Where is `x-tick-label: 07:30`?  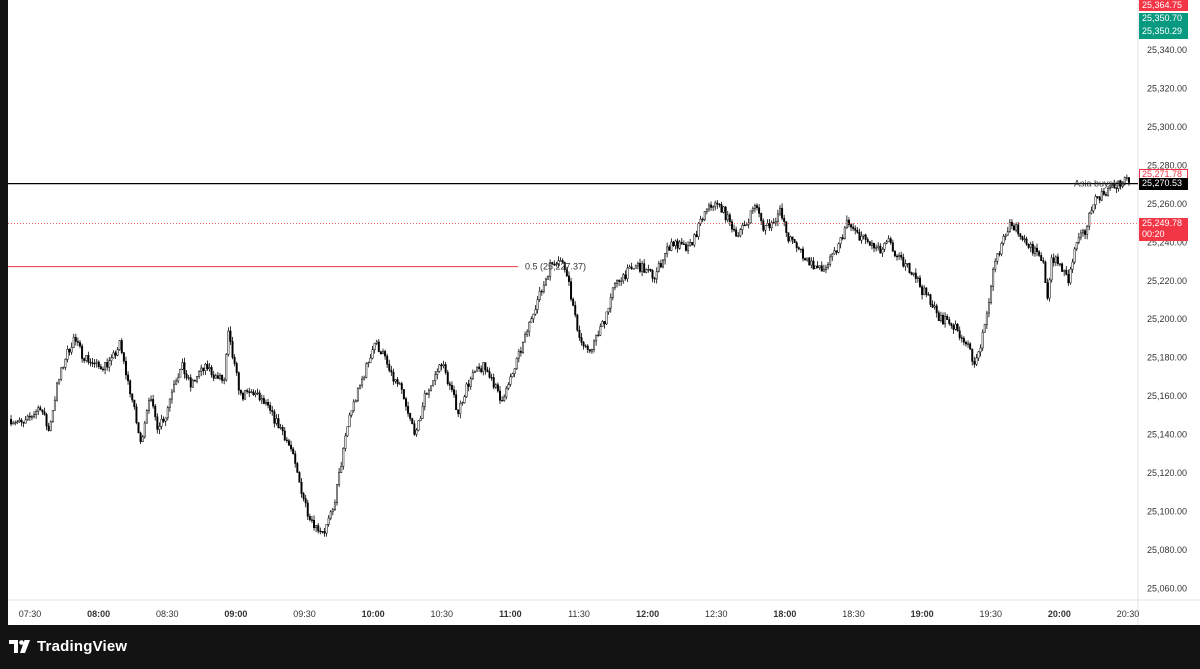 x-tick-label: 07:30 is located at coordinates (30, 614).